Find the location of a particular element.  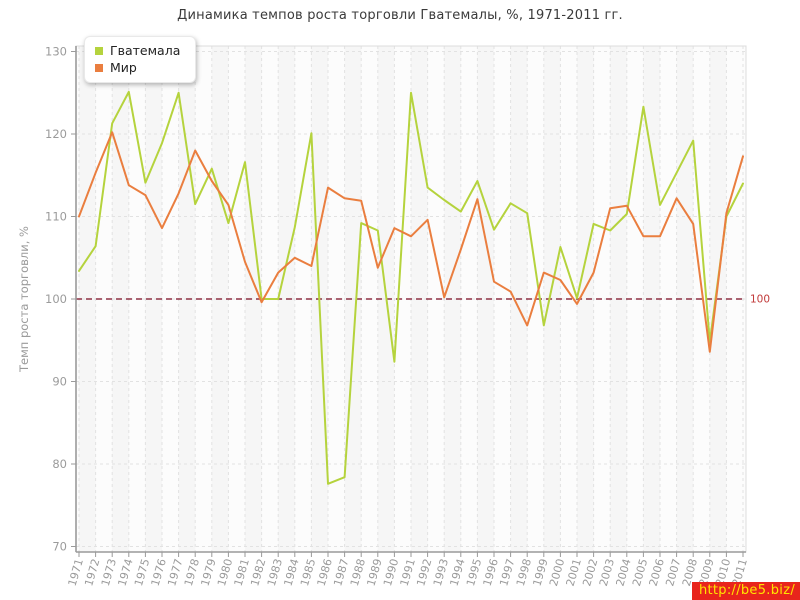

legend: Гватемала Мир is located at coordinates (140, 59).